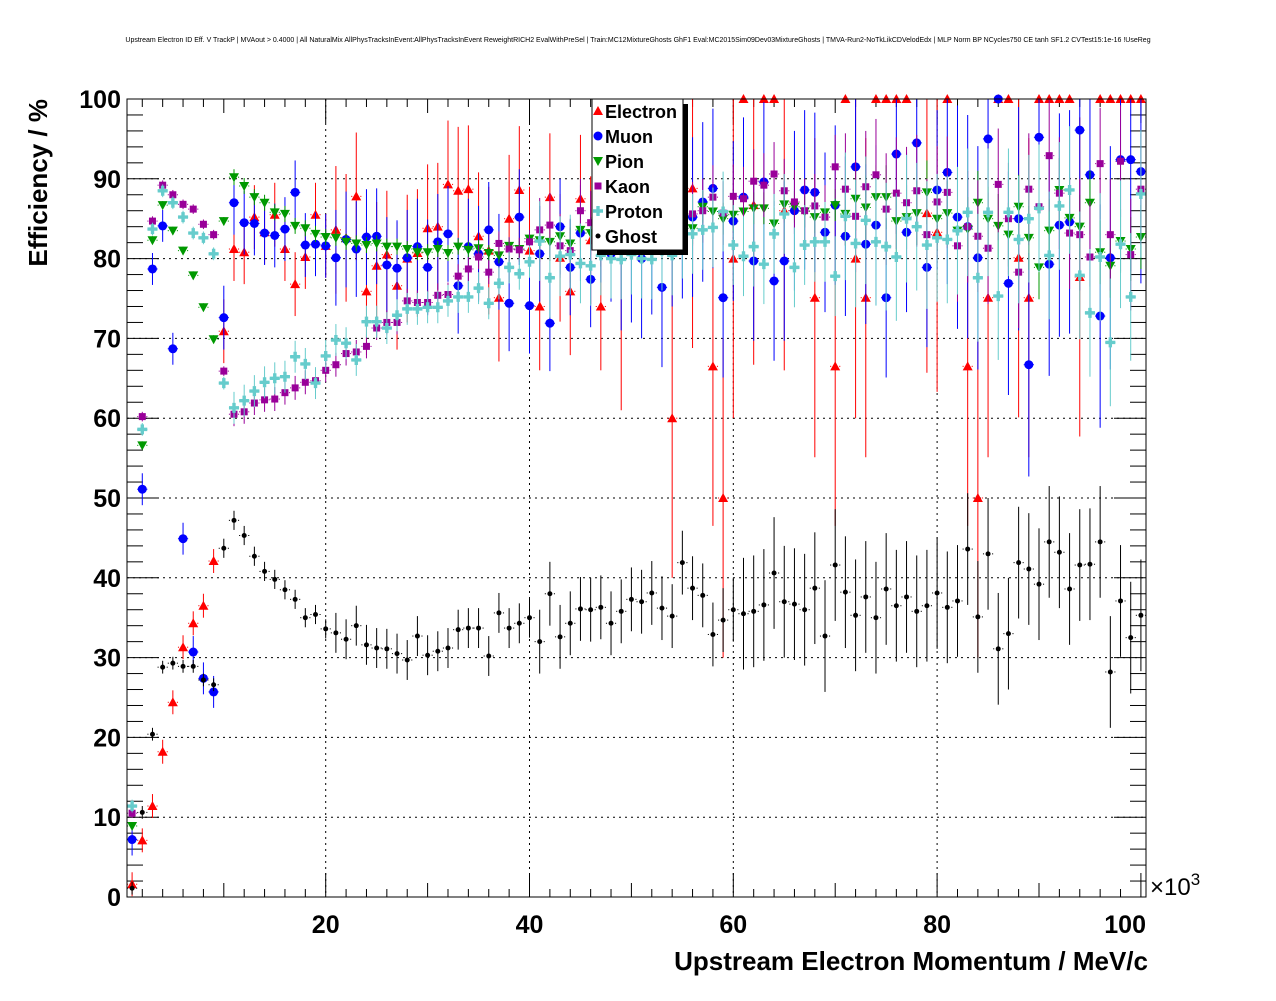 Image resolution: width=1276 pixels, height=1001 pixels. What do you see at coordinates (631, 237) in the screenshot?
I see `legend-label-ghost: Ghost` at bounding box center [631, 237].